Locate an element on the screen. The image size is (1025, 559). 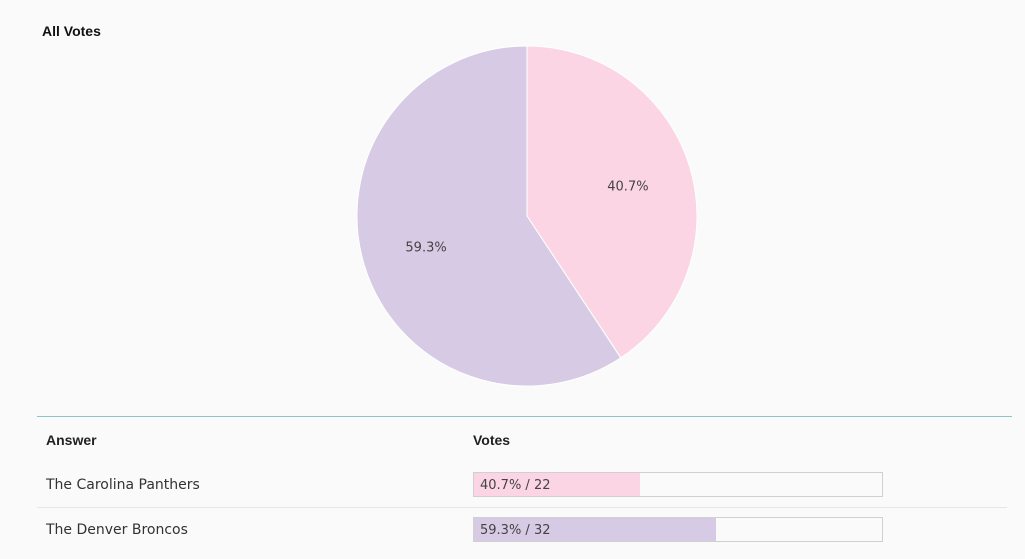
table-header: Answer Votes is located at coordinates (522, 440).